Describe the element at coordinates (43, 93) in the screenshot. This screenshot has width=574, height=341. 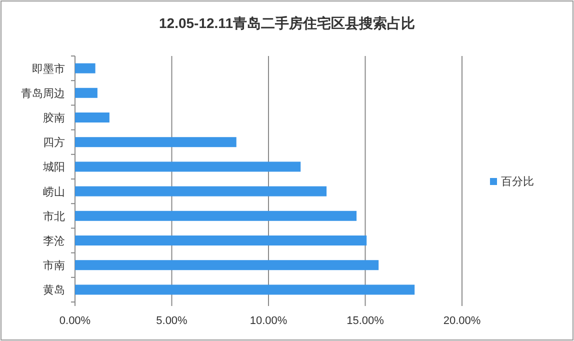
I see `y-tick-label: 青岛周边` at that location.